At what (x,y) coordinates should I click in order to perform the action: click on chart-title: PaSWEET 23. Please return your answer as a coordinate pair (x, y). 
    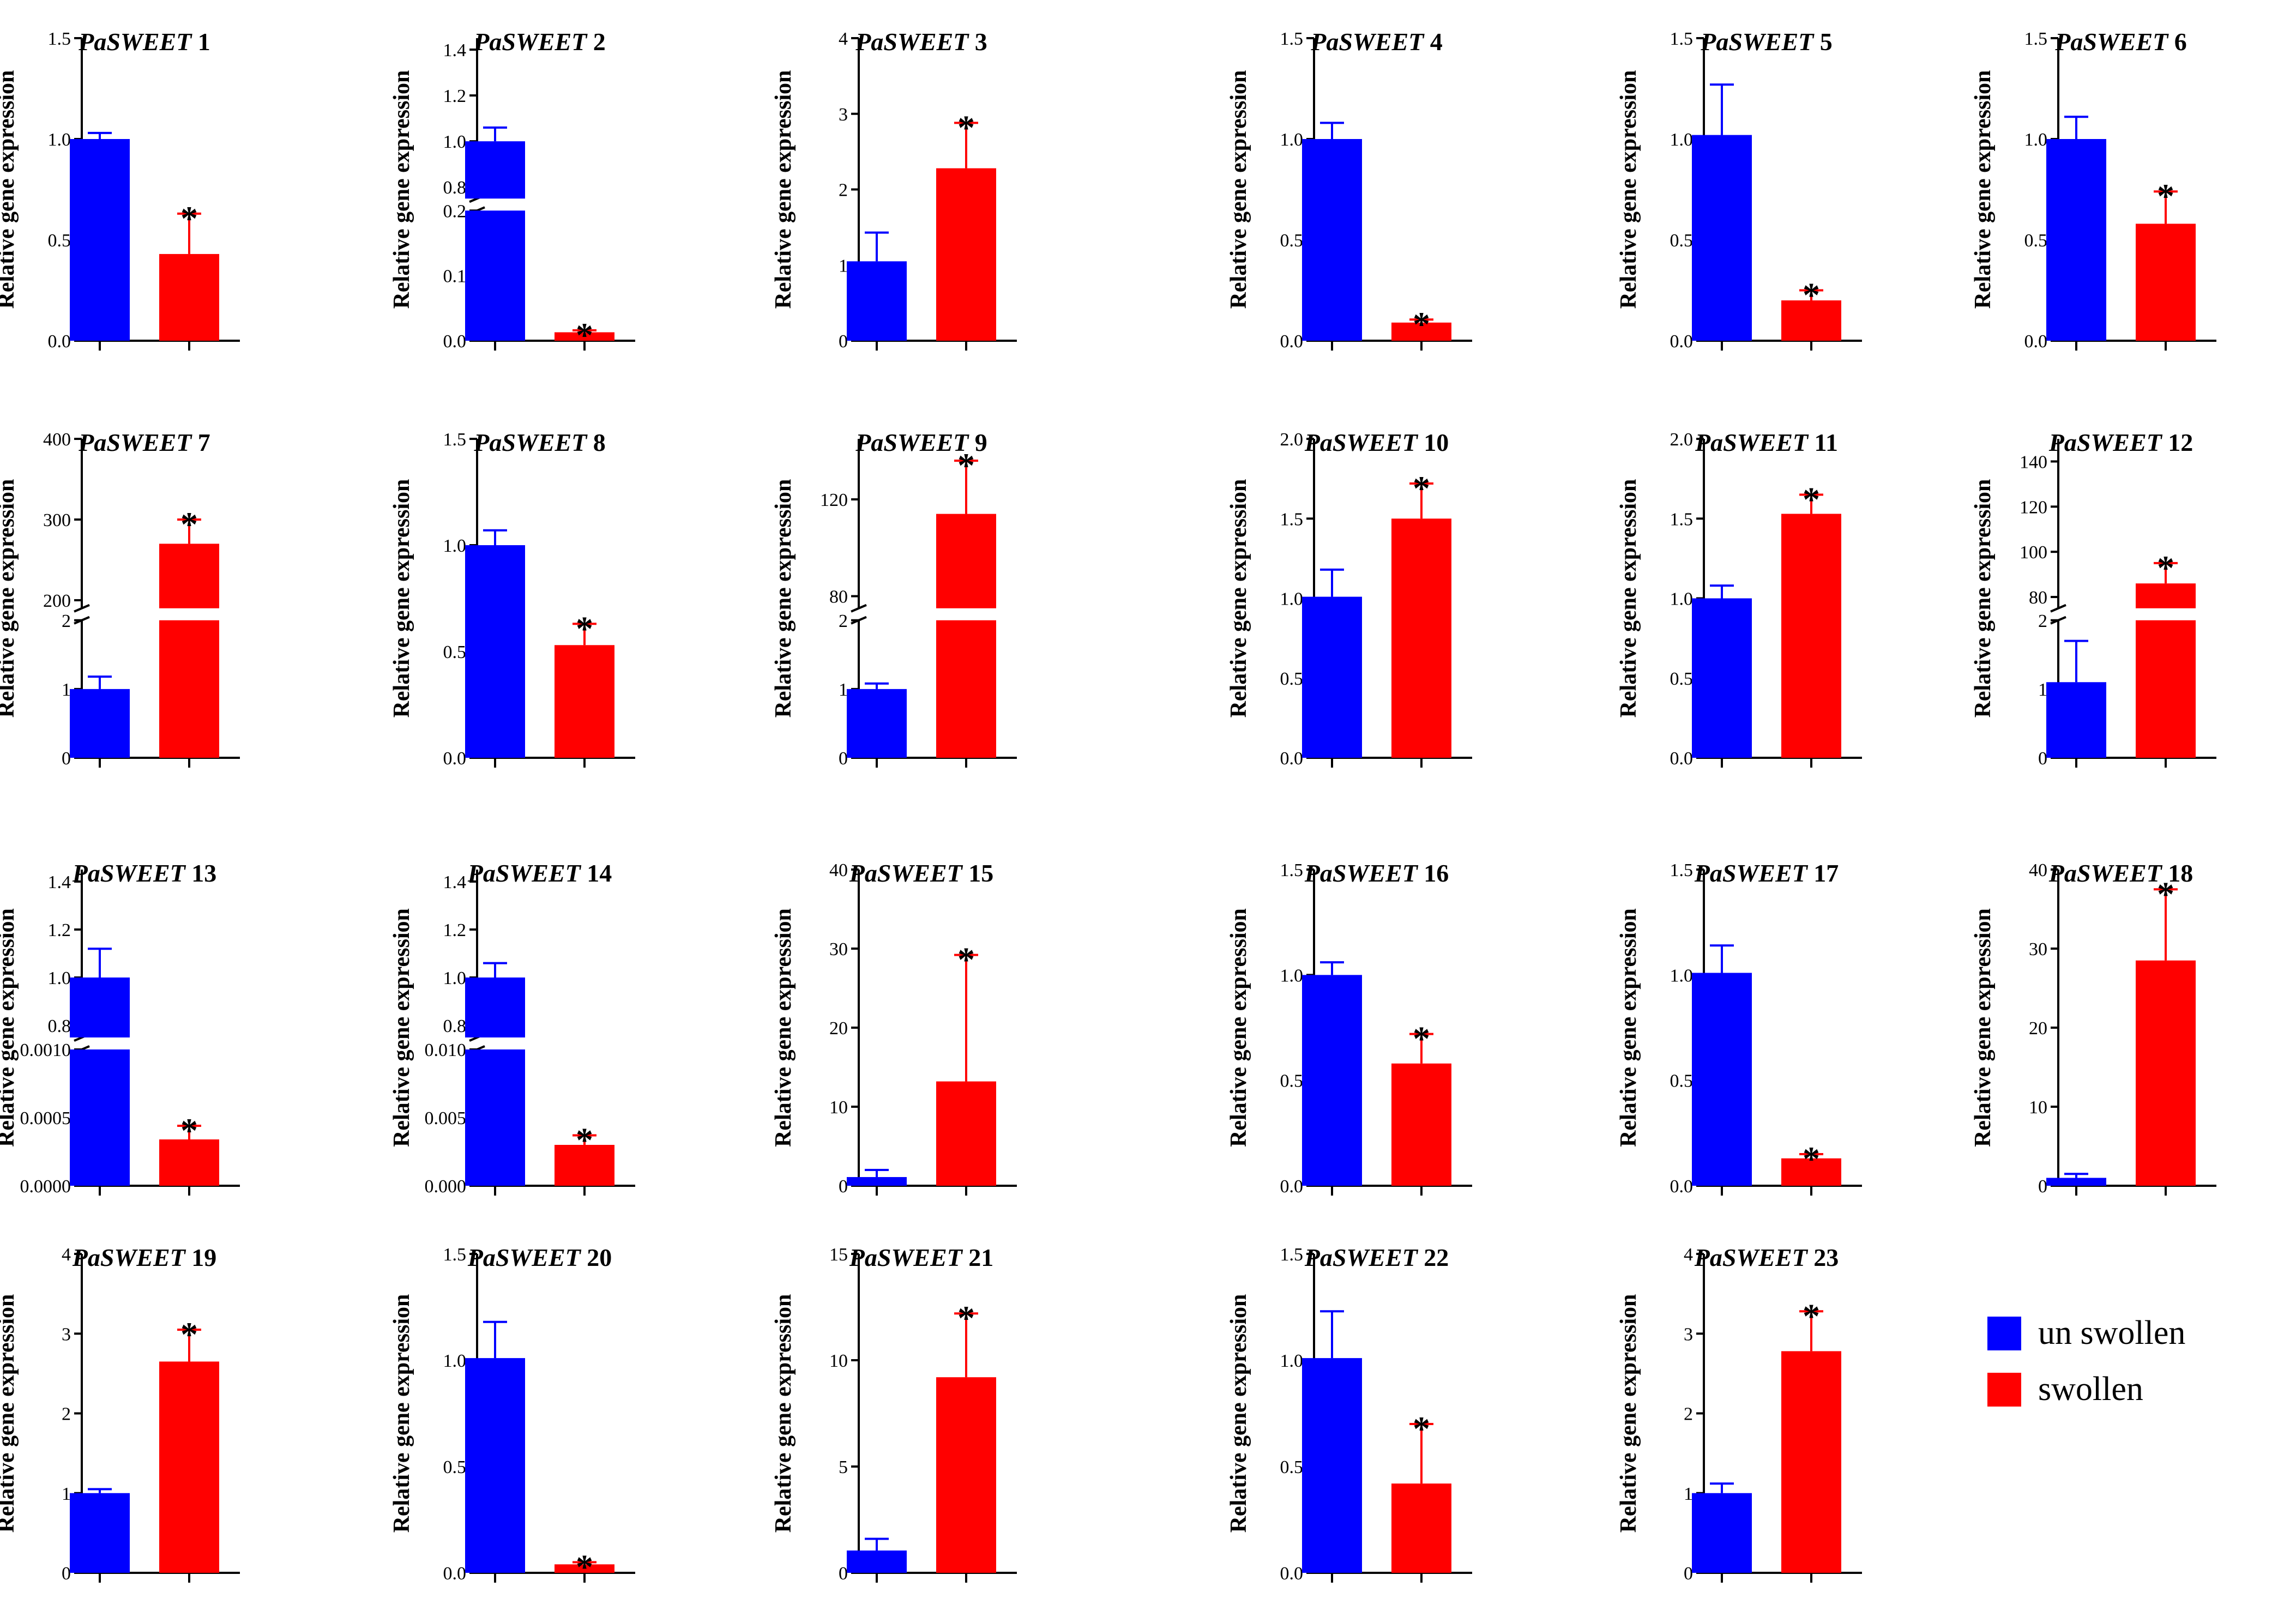
    Looking at the image, I should click on (1767, 1257).